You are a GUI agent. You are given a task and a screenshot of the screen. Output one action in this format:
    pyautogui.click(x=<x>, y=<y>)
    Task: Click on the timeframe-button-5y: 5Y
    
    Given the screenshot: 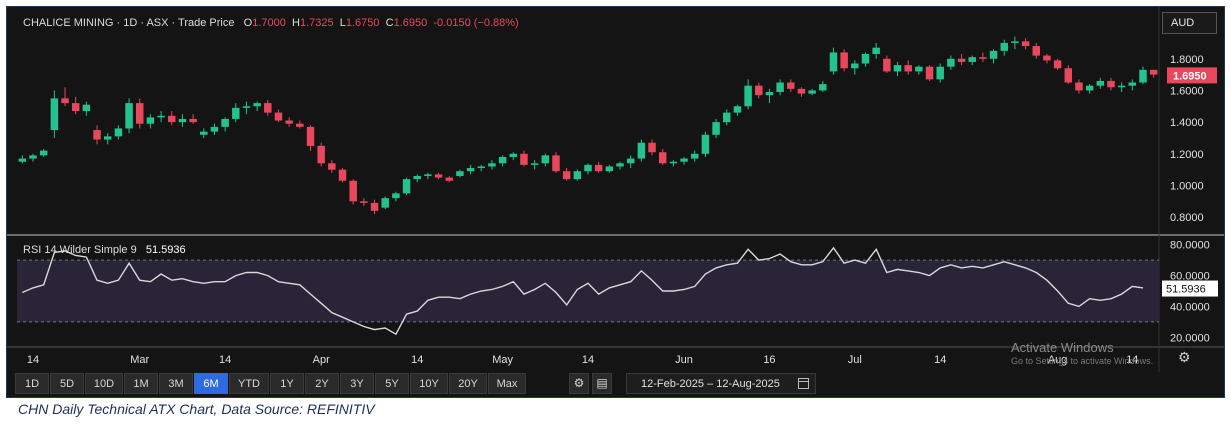 What is the action you would take?
    pyautogui.click(x=392, y=383)
    